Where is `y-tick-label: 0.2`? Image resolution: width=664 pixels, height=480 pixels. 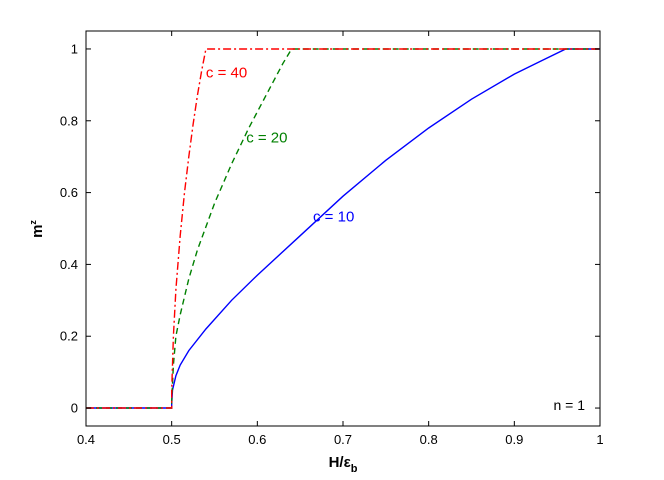
y-tick-label: 0.2 is located at coordinates (69, 336).